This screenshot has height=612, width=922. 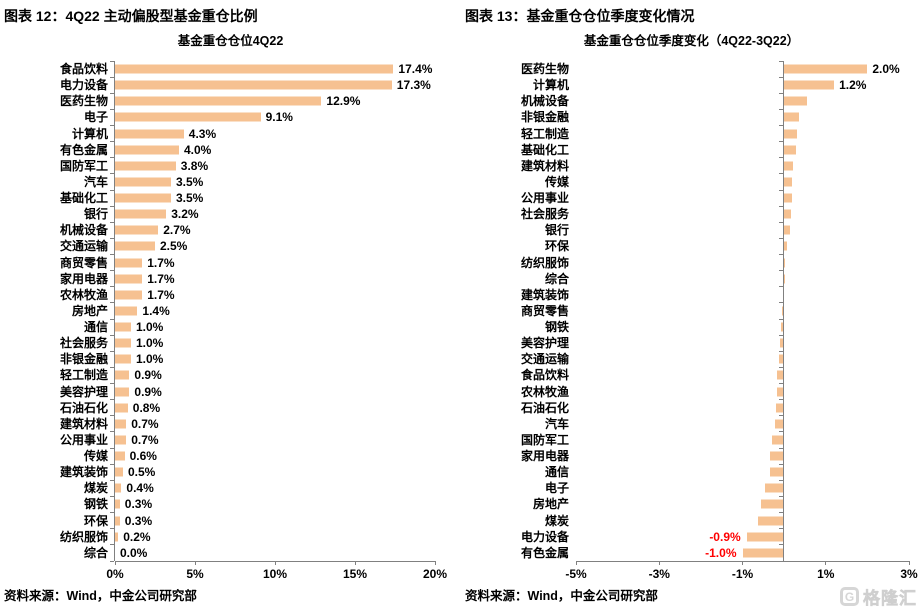 I want to click on value-axis-tick-label: -5%, so click(x=576, y=574).